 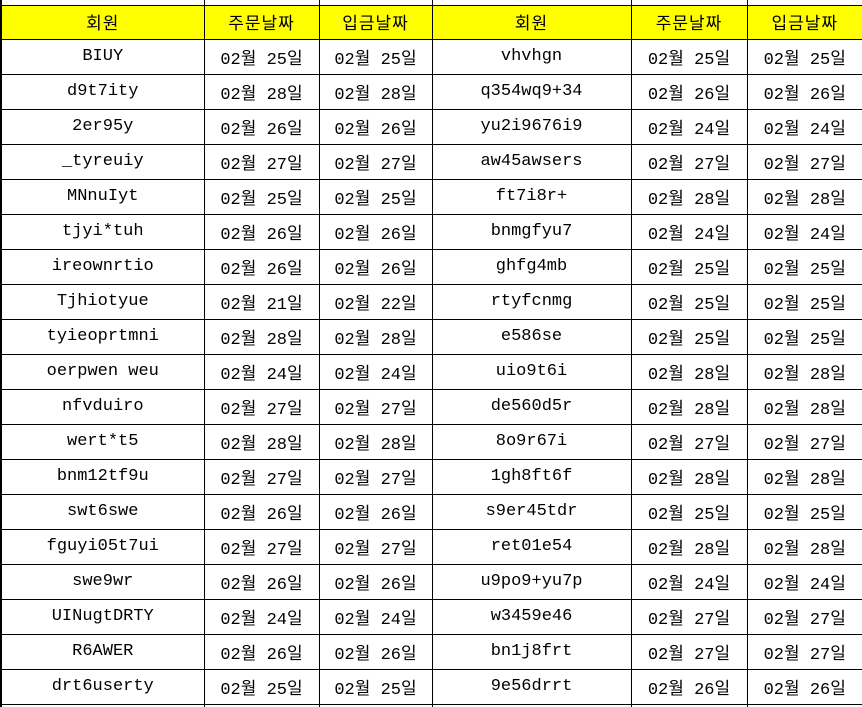 What do you see at coordinates (102, 196) in the screenshot?
I see `cell-member-left: MNnuIyt` at bounding box center [102, 196].